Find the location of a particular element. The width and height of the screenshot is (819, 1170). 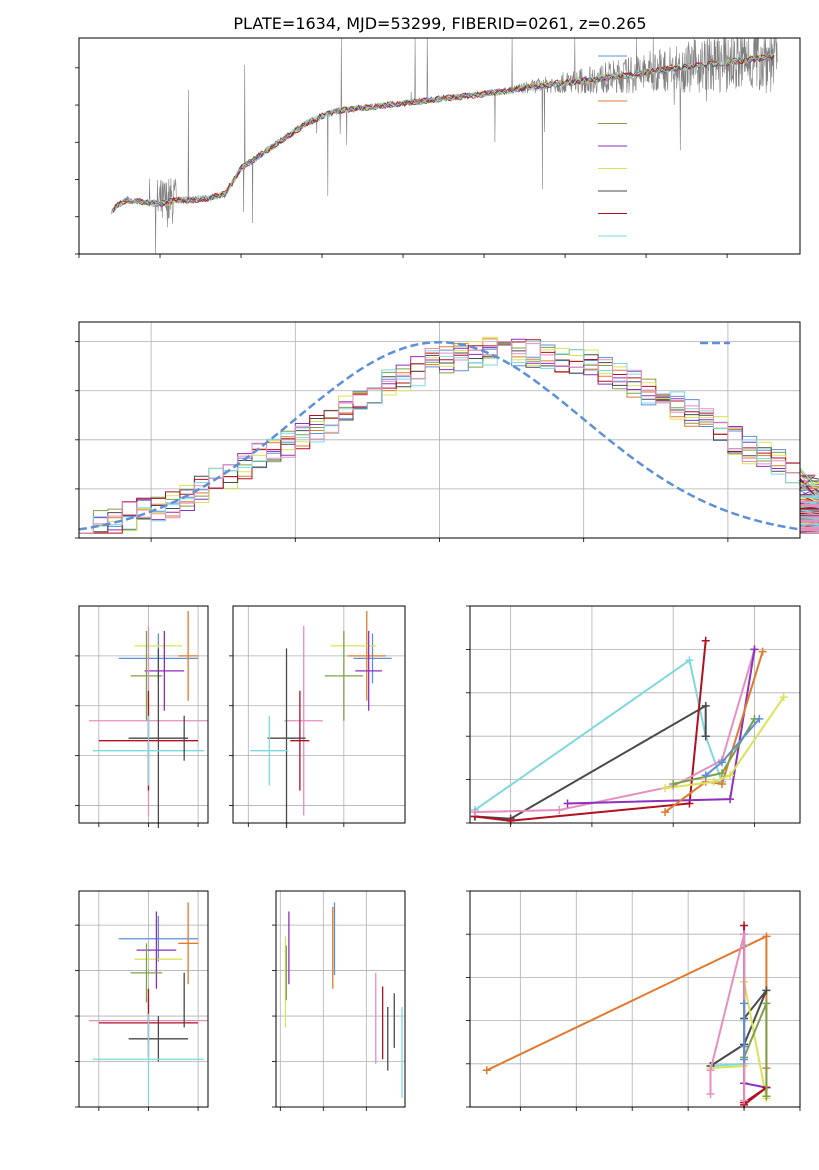

age-vs-mass-panel is located at coordinates (317, 716).